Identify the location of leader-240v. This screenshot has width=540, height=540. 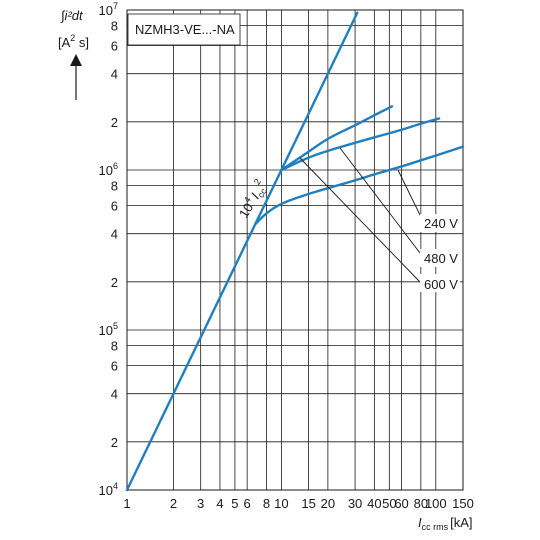
(428, 192).